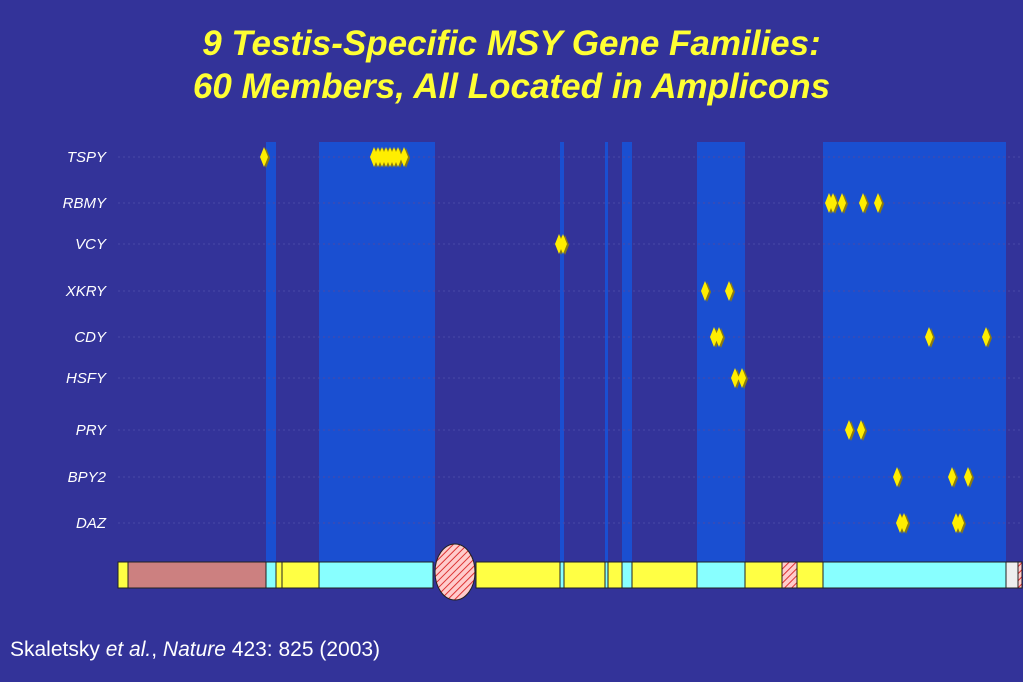  Describe the element at coordinates (90, 337) in the screenshot. I see `gene-label-cdy: CDY` at that location.